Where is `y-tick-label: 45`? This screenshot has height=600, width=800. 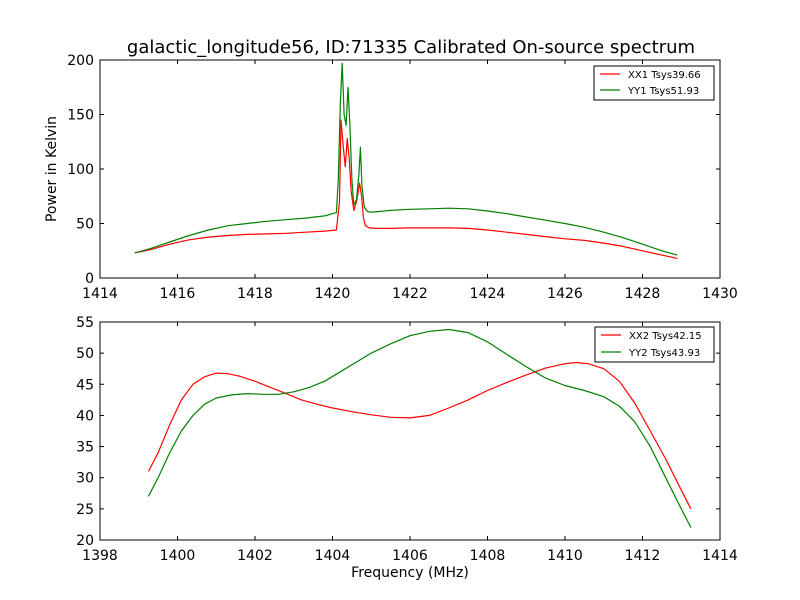
y-tick-label: 45 is located at coordinates (85, 385).